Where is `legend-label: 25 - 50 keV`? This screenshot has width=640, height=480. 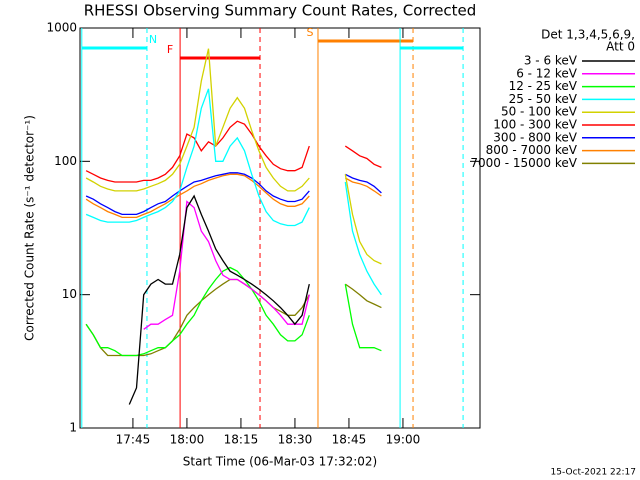
legend-label: 25 - 50 keV is located at coordinates (543, 99).